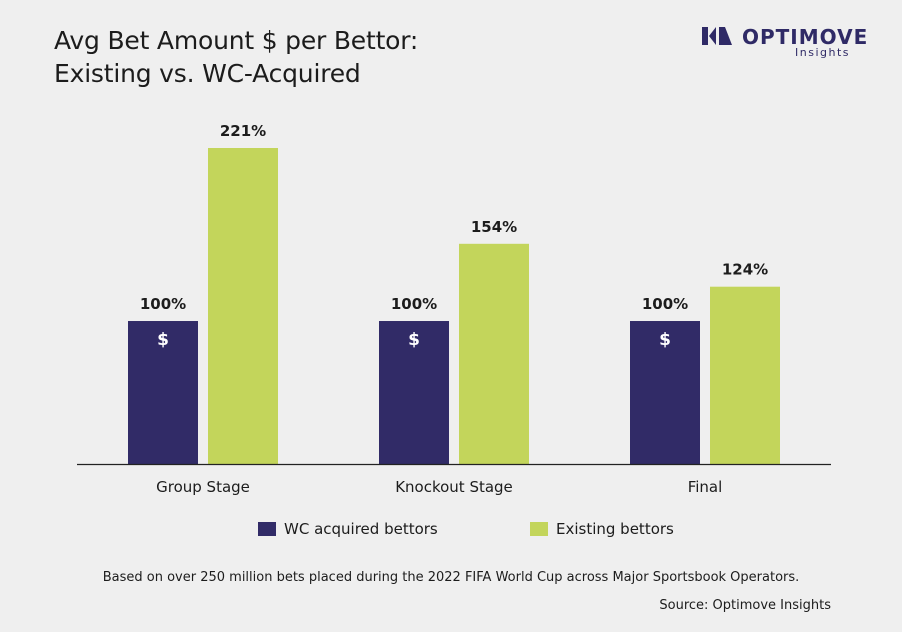  Describe the element at coordinates (805, 37) in the screenshot. I see `logo-wordmark: OPTIMOVE` at that location.